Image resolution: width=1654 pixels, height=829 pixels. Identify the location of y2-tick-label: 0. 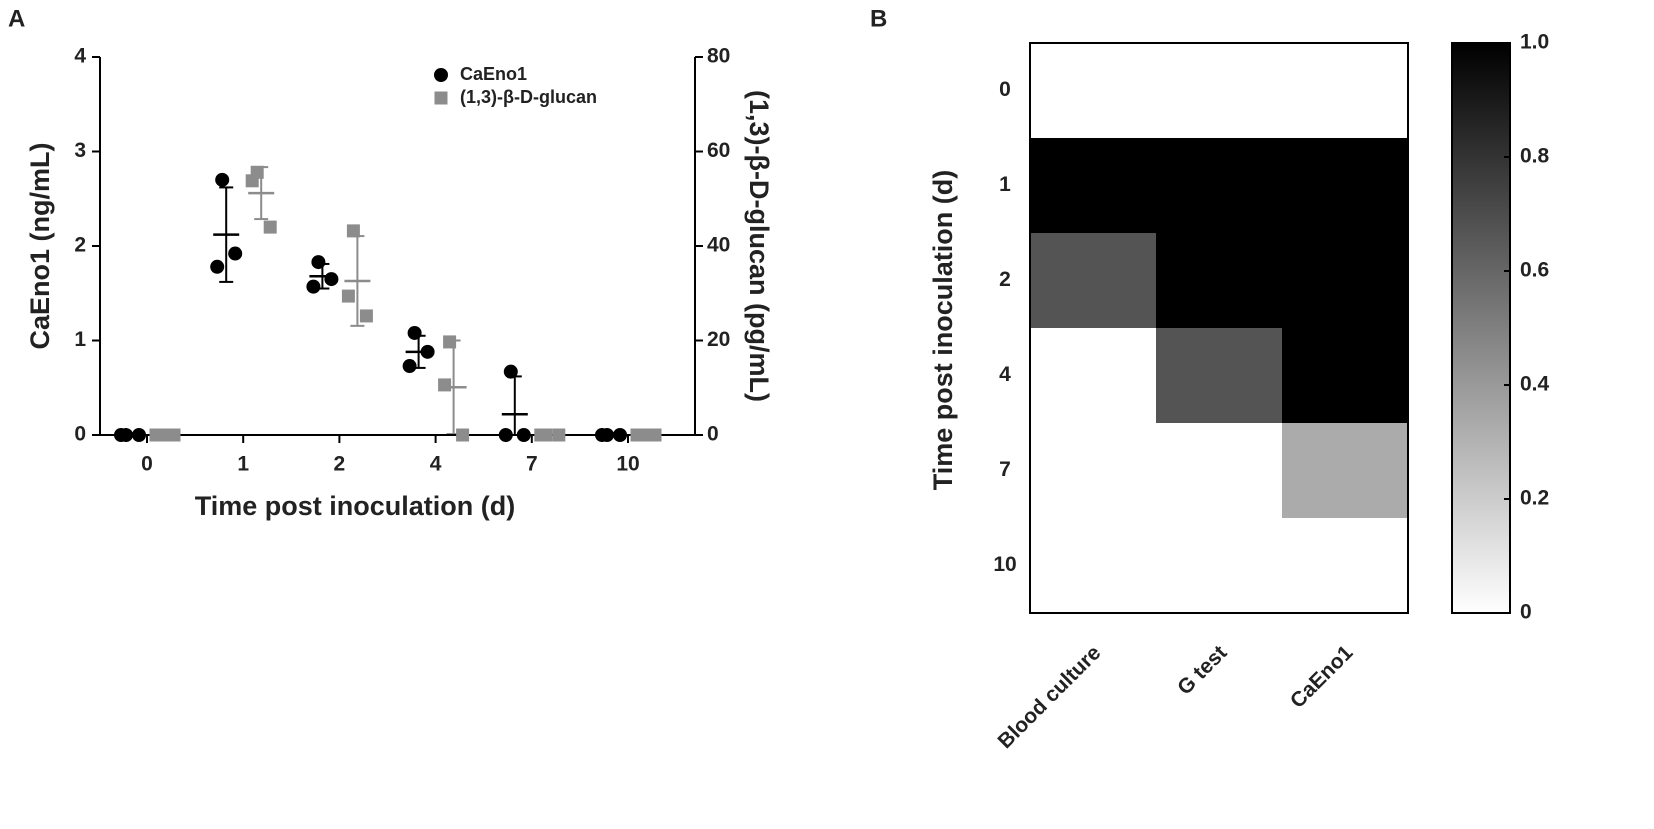
(713, 434).